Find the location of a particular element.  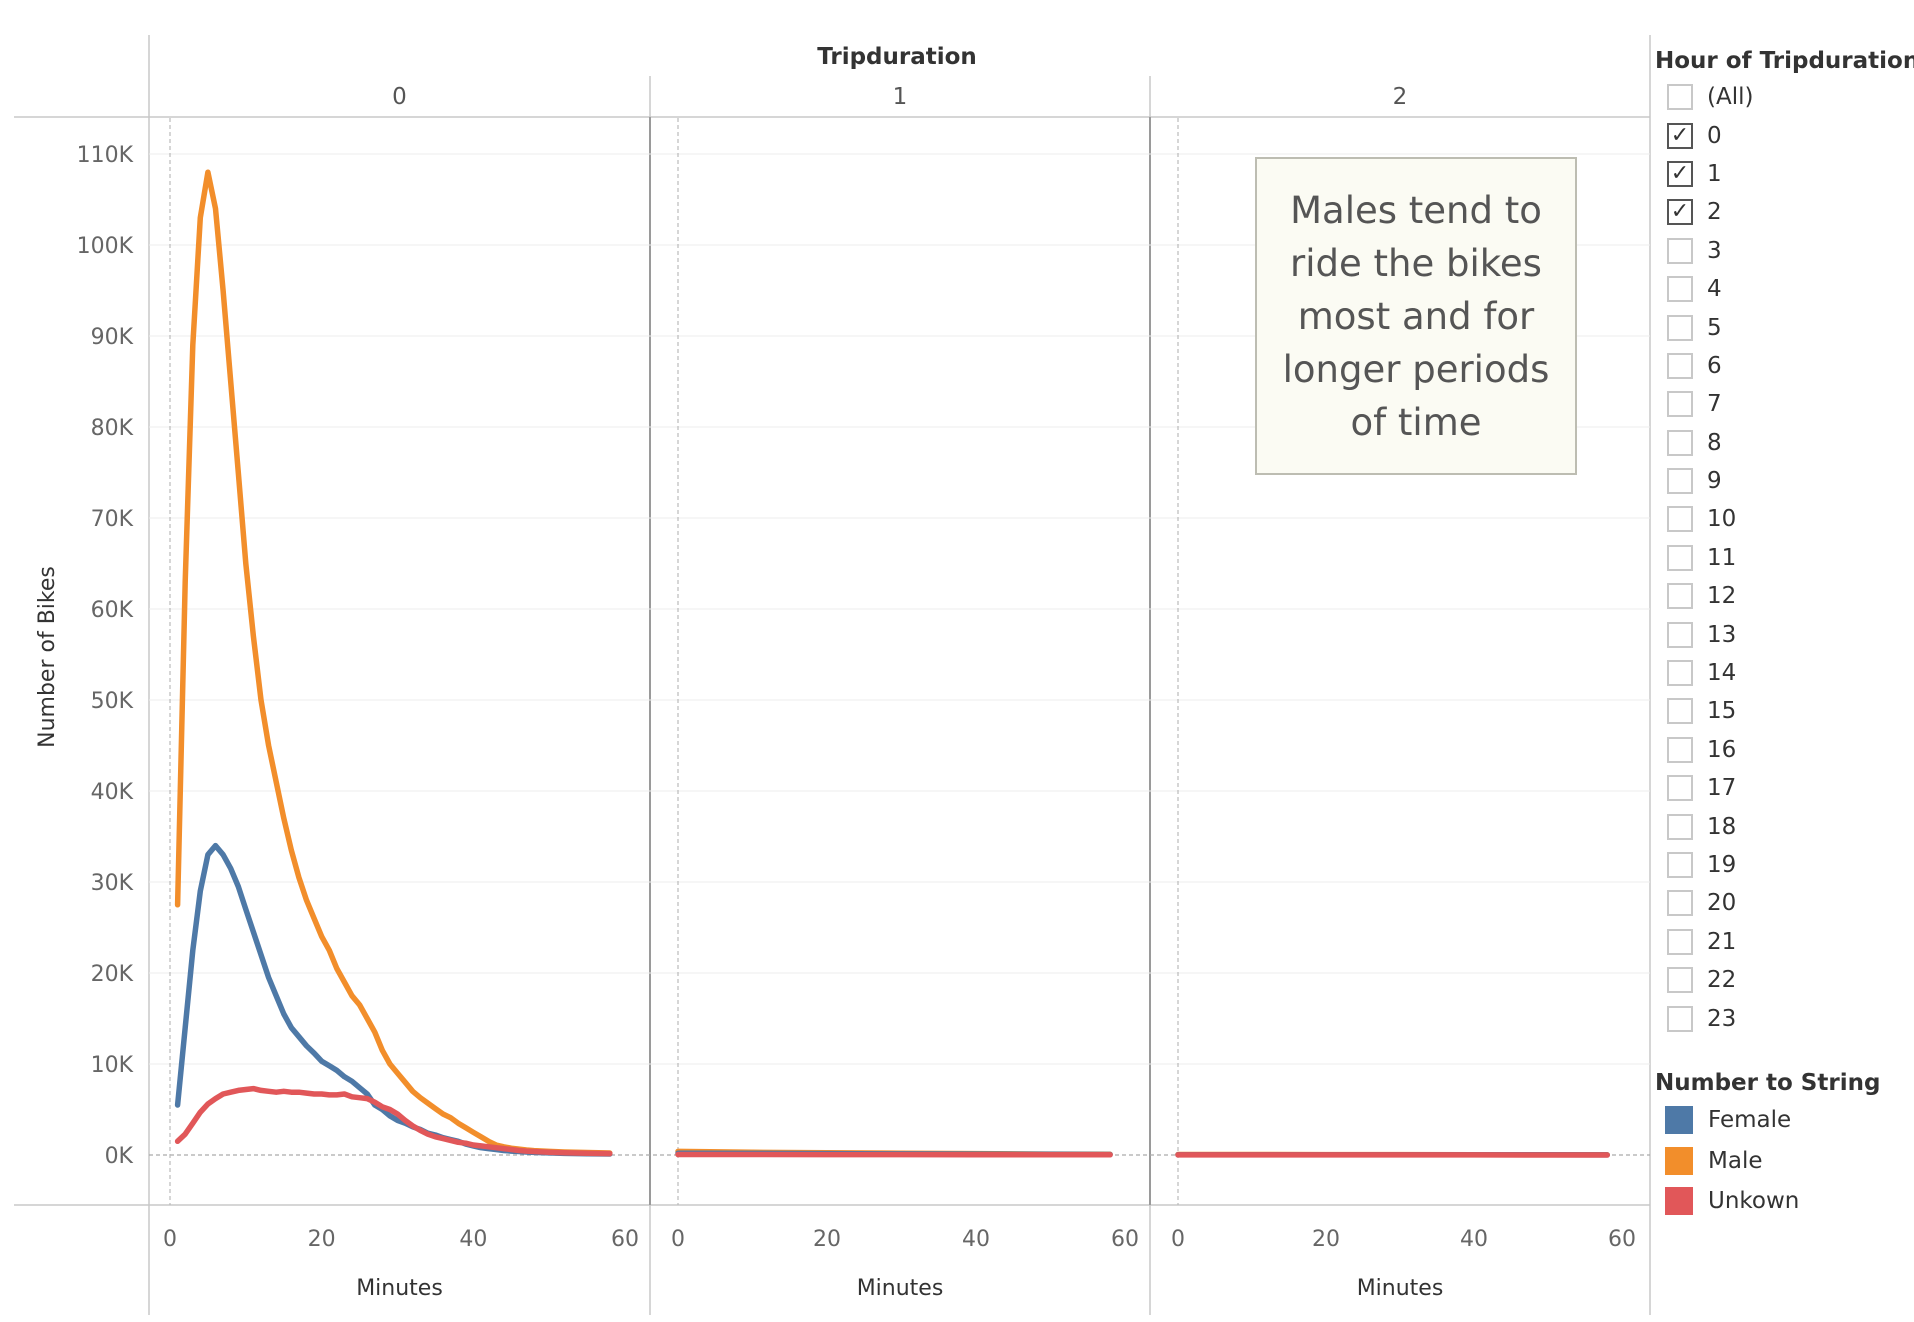

filter-item-label: 15 is located at coordinates (1722, 711).